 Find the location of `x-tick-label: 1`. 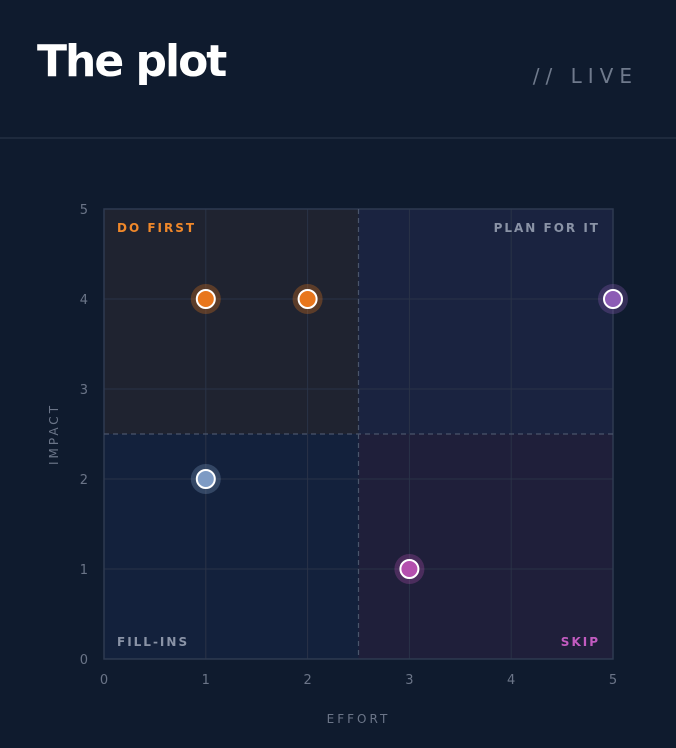

x-tick-label: 1 is located at coordinates (206, 680).